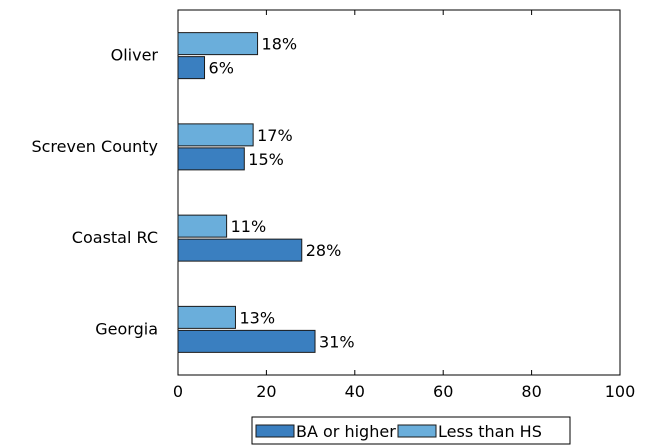  What do you see at coordinates (94, 192) in the screenshot?
I see `category-labels: Oliver Screven County Coastal RC Georgia` at bounding box center [94, 192].